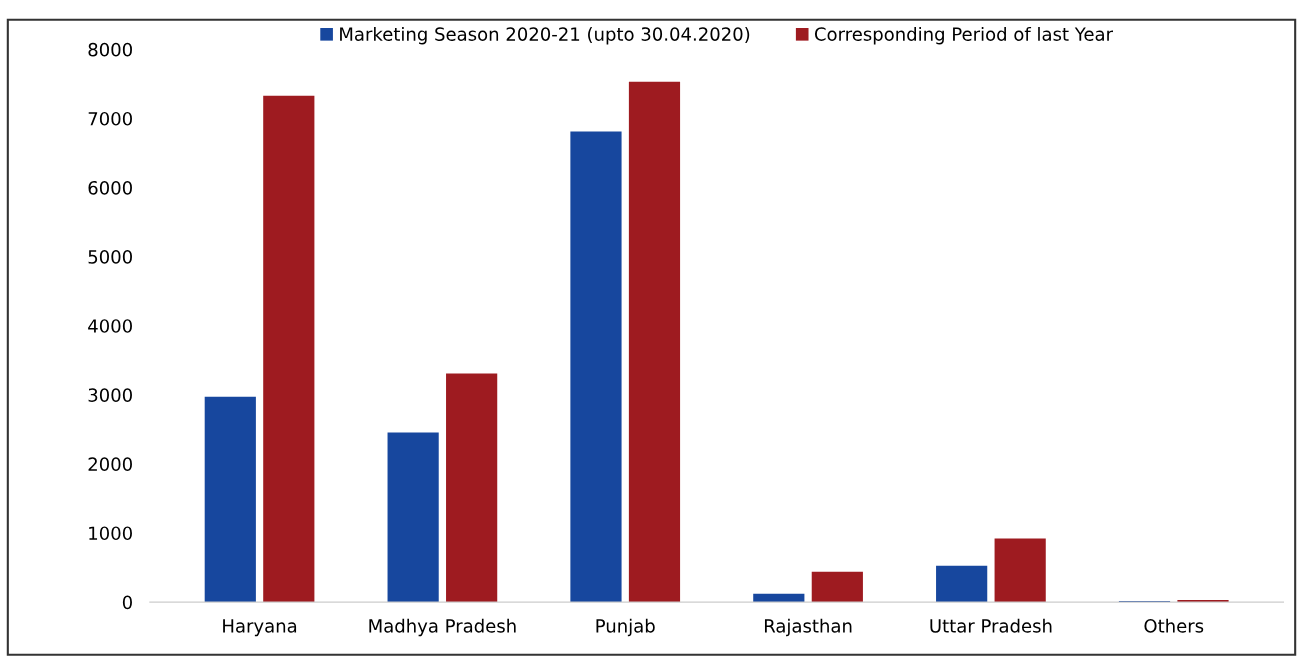 The image size is (1303, 658). Describe the element at coordinates (110, 257) in the screenshot. I see `y-tick-label: 5000` at that location.